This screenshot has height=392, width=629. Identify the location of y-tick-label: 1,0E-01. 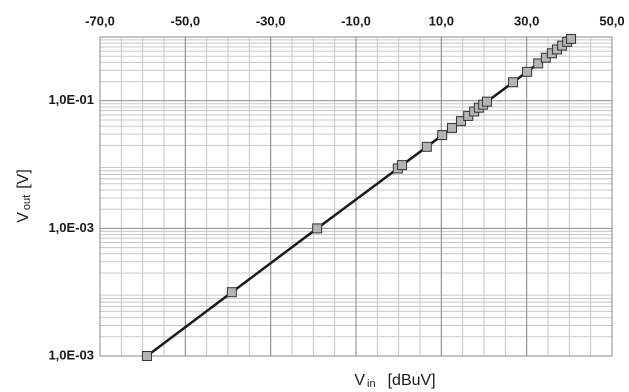
(71, 99).